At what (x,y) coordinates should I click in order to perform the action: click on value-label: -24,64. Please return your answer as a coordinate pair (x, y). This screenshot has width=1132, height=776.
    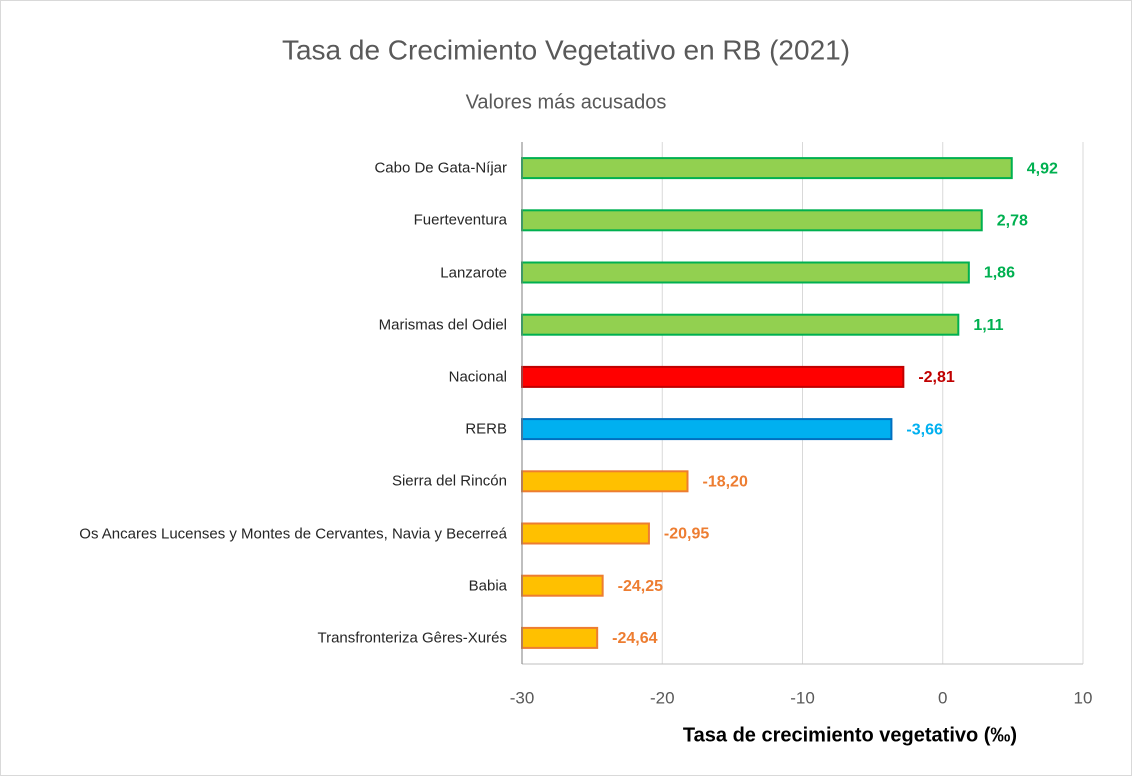
    Looking at the image, I should click on (634, 638).